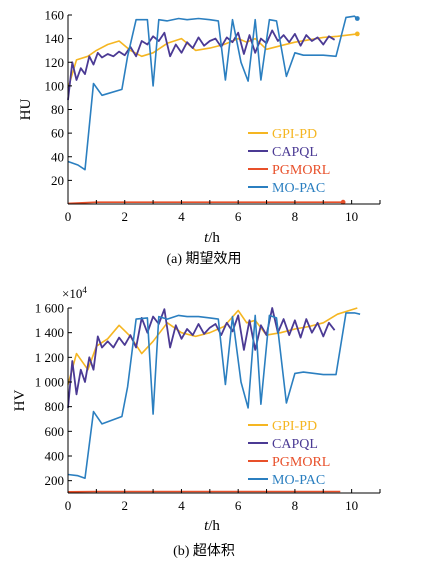  Describe the element at coordinates (57, 109) in the screenshot. I see `y-tick-label: 80` at that location.